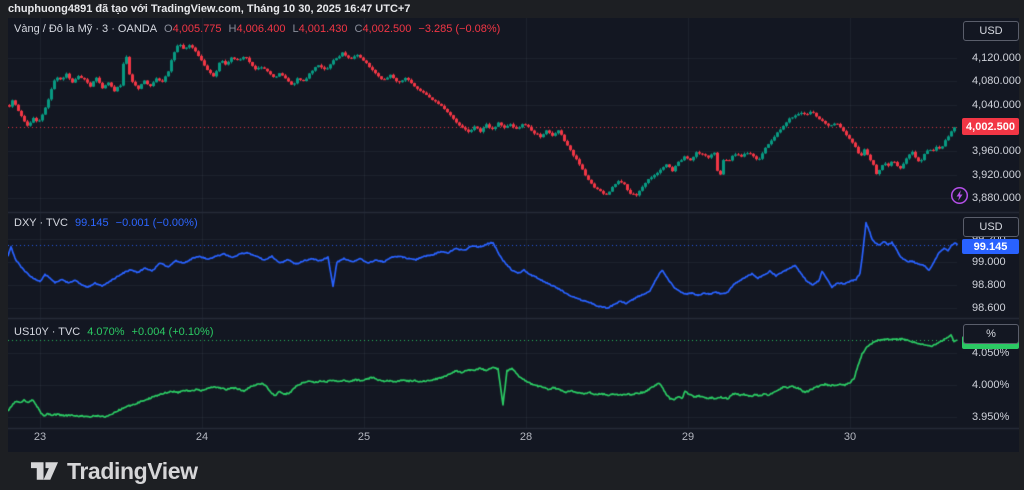 The width and height of the screenshot is (1024, 490). Describe the element at coordinates (526, 437) in the screenshot. I see `time-axis-label: 28` at that location.